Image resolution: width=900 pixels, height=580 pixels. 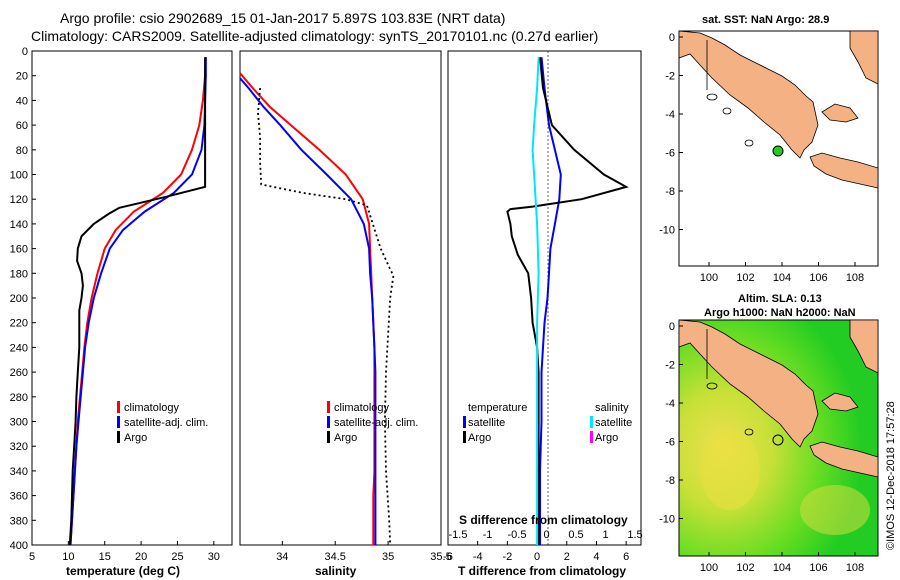 I want to click on y-tick-label: 340, so click(x=19, y=472).